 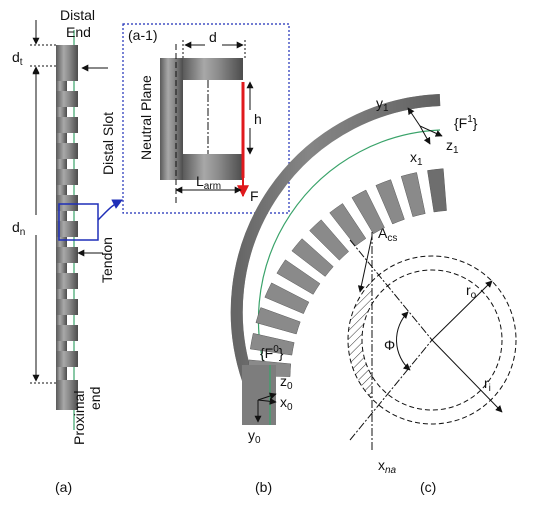 I want to click on frame0-label: {F0}, so click(x=272, y=352).